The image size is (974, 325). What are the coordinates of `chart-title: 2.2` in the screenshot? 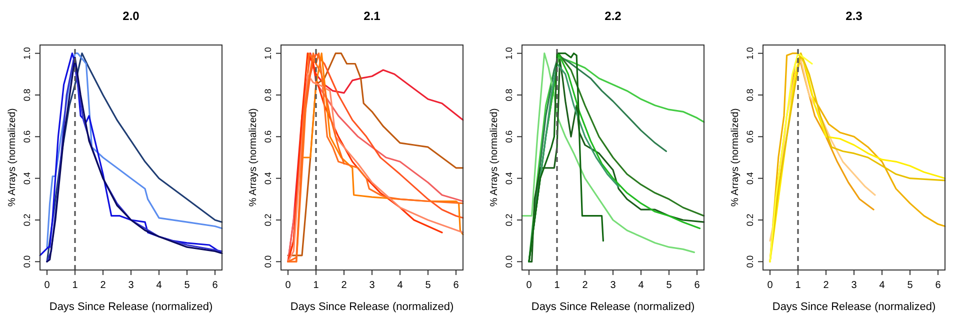 It's located at (613, 16).